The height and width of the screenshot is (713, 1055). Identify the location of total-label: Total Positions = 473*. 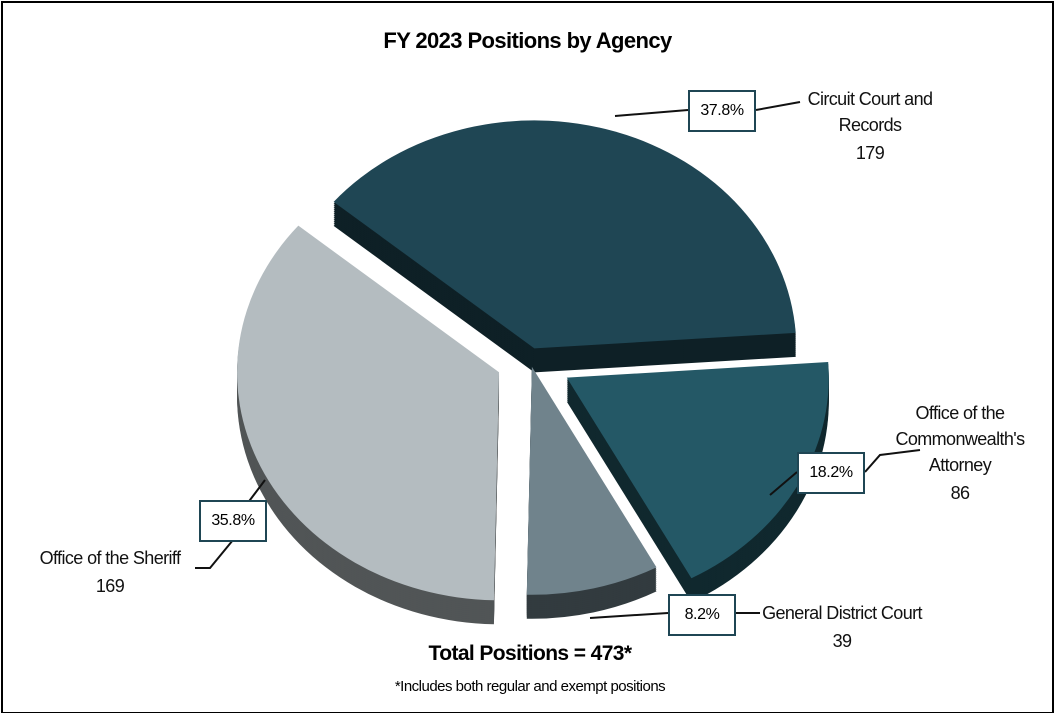
(530, 653).